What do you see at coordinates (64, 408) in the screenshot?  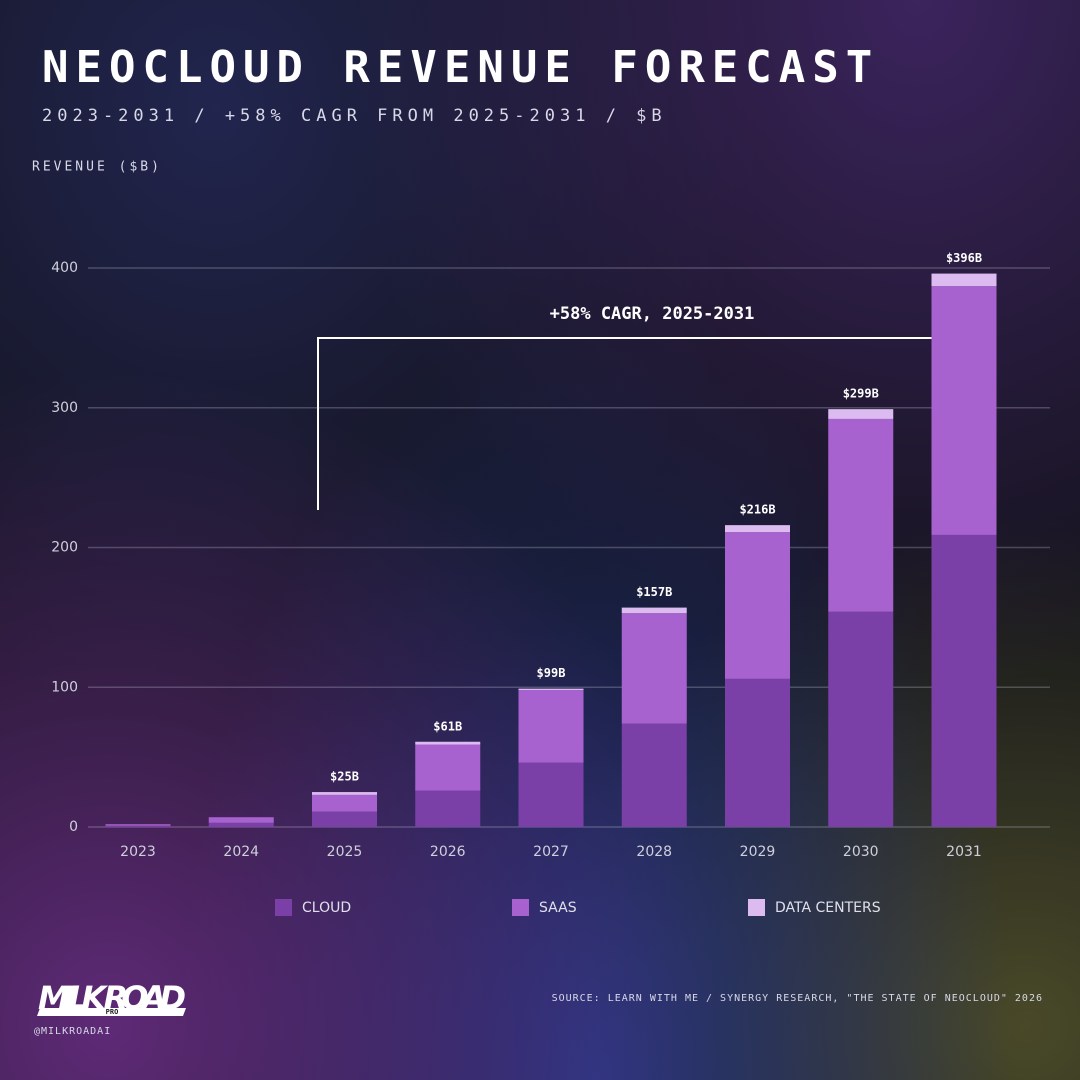 I see `y-tick-label: 300` at bounding box center [64, 408].